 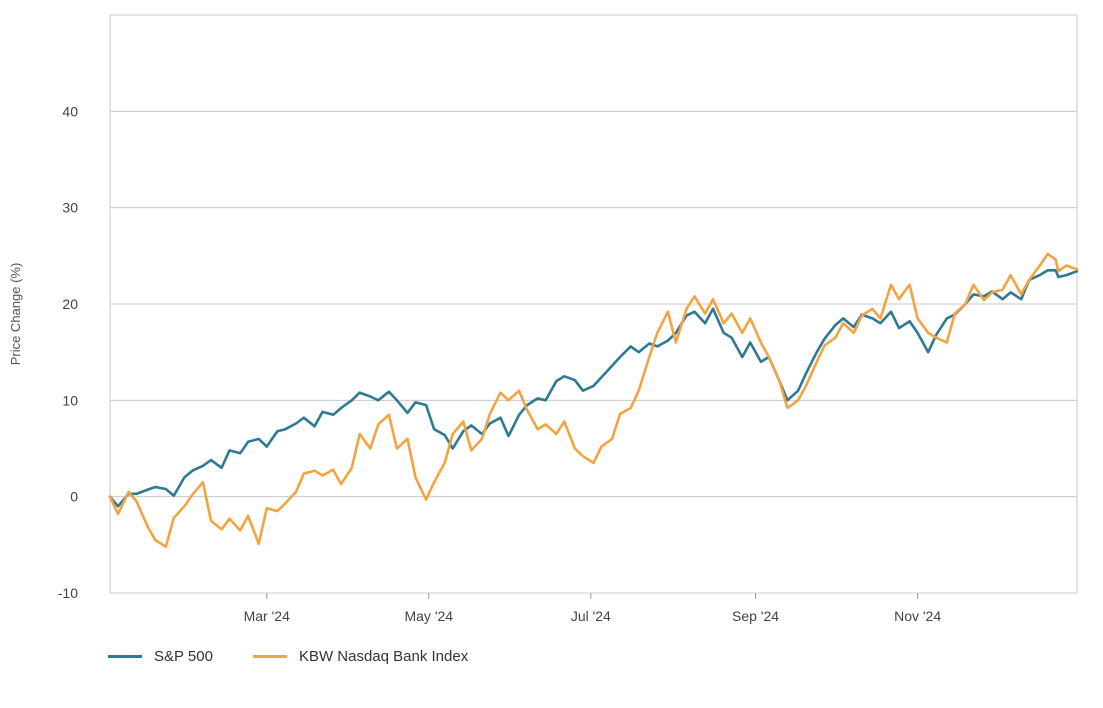 What do you see at coordinates (269, 656) in the screenshot?
I see `legend-swatch-kbw` at bounding box center [269, 656].